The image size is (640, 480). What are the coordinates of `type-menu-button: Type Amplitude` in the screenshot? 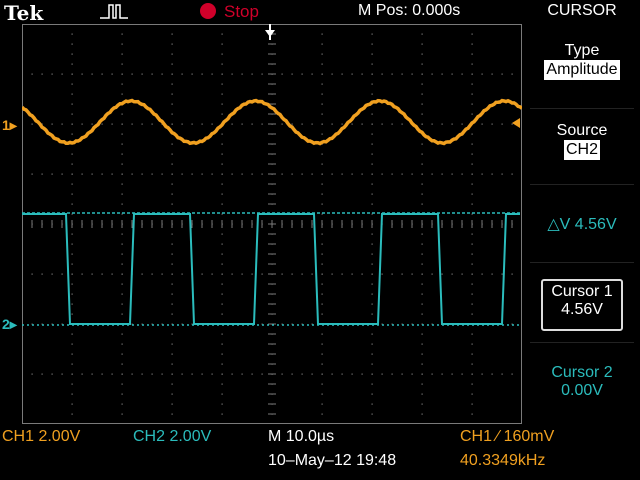 It's located at (582, 61).